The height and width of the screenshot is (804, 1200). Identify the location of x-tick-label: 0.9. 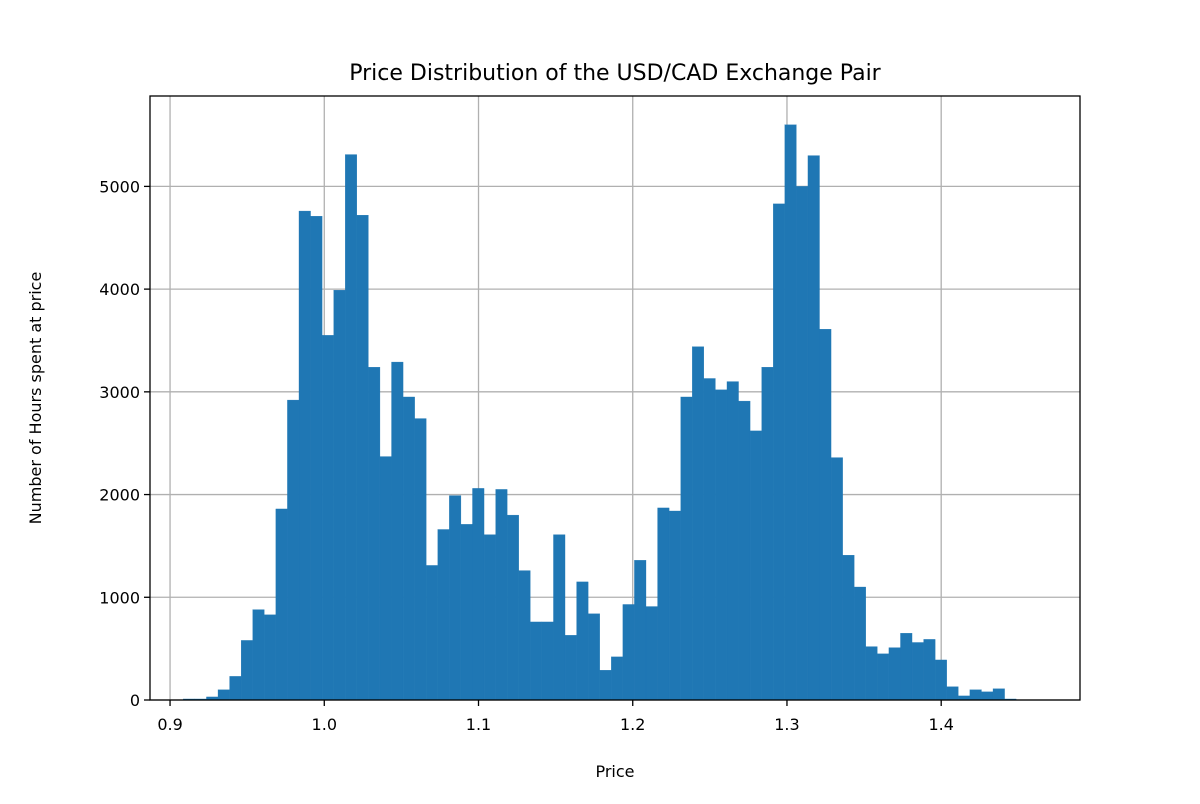
(169, 724).